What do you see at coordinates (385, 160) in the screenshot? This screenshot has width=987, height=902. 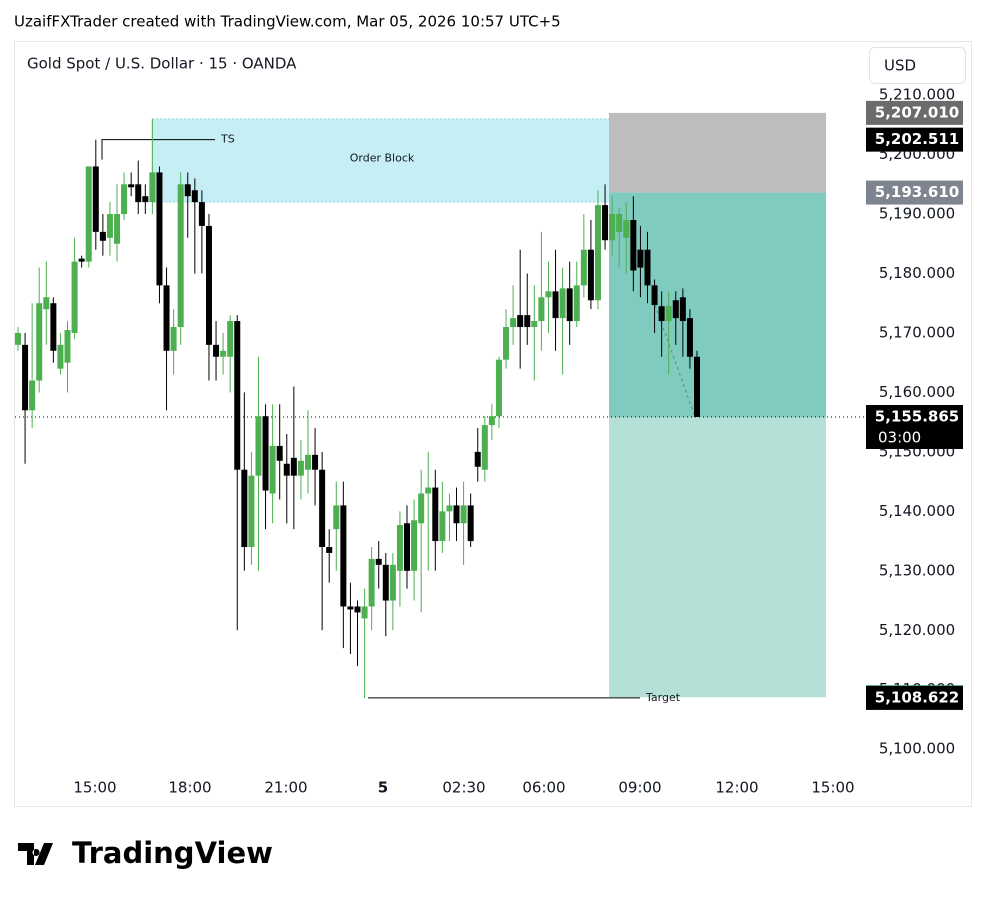 I see `order-block` at bounding box center [385, 160].